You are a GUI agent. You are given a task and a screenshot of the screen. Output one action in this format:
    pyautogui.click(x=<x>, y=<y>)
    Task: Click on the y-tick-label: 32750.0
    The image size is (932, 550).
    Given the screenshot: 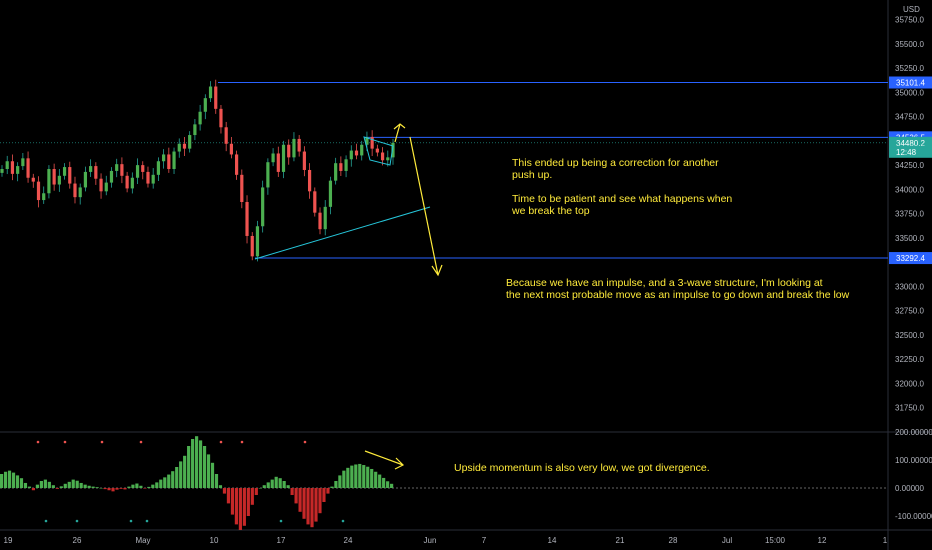 What is the action you would take?
    pyautogui.click(x=909, y=311)
    